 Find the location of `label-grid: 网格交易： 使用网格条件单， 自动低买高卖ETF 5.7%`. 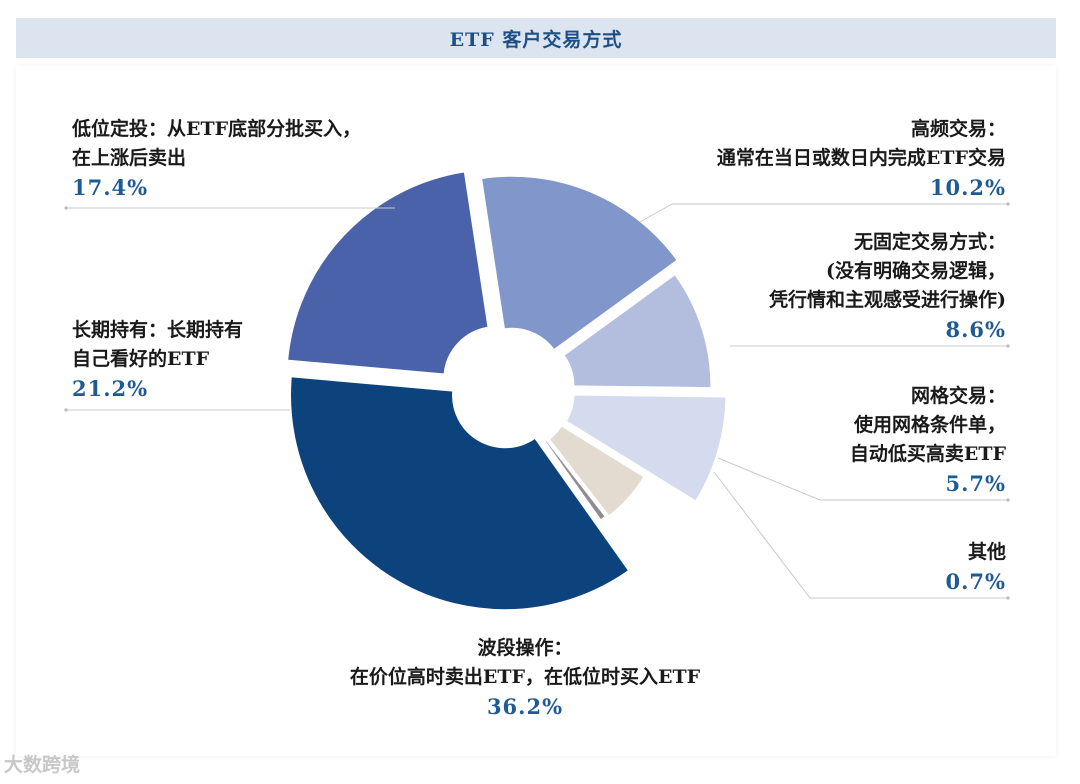

label-grid: 网格交易： 使用网格条件单， 自动低买高卖ETF 5.7% is located at coordinates (928, 440).